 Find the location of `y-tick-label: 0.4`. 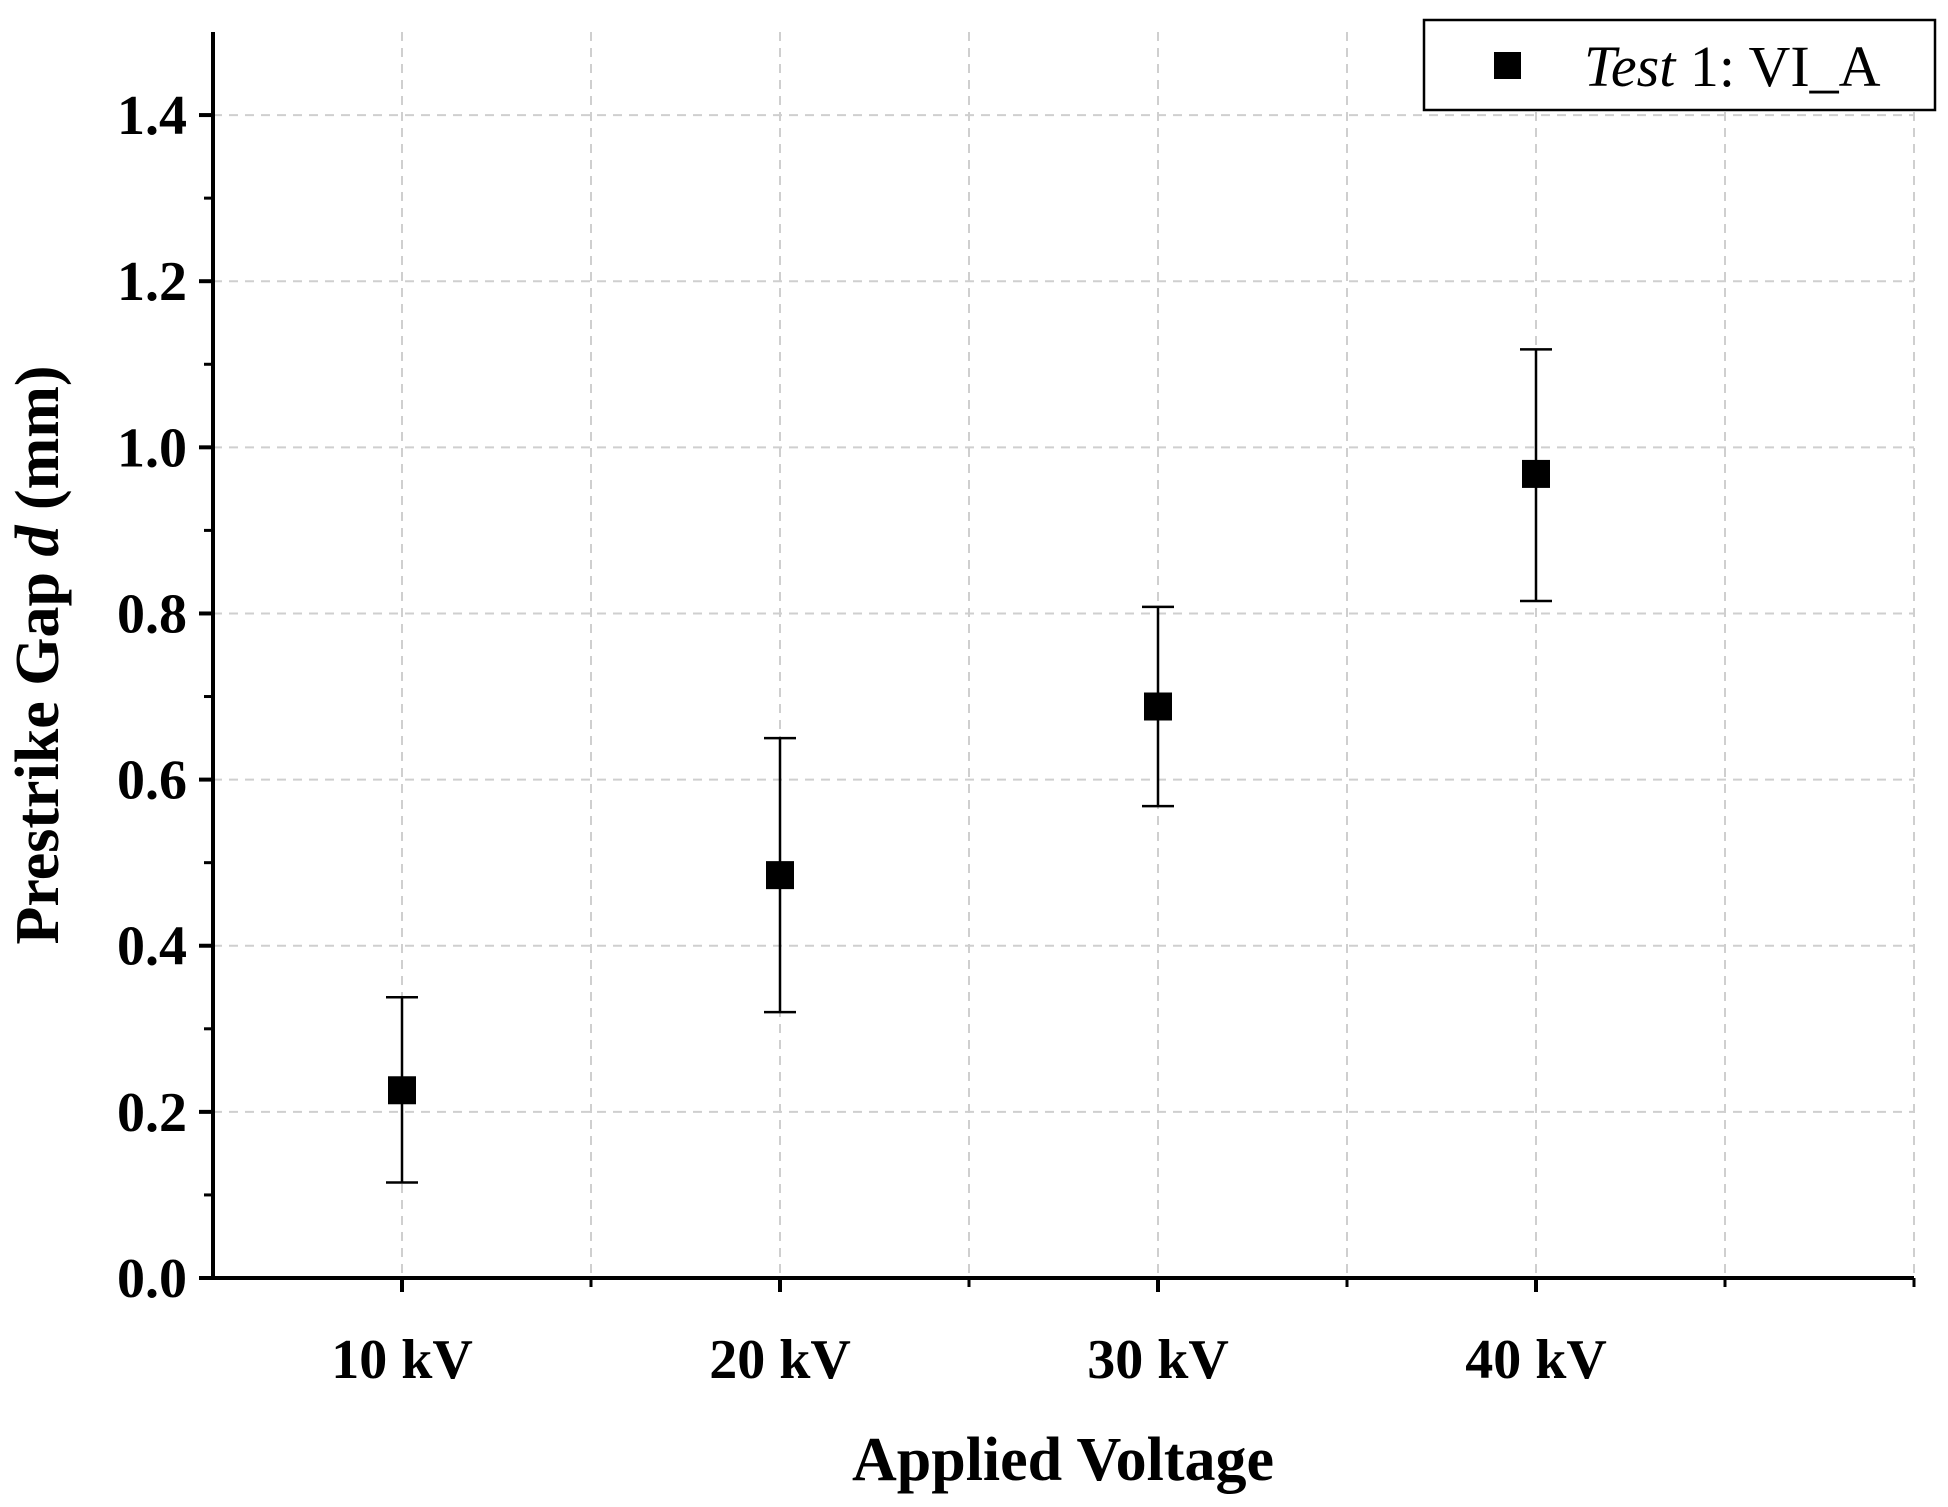

y-tick-label: 0.4 is located at coordinates (152, 947).